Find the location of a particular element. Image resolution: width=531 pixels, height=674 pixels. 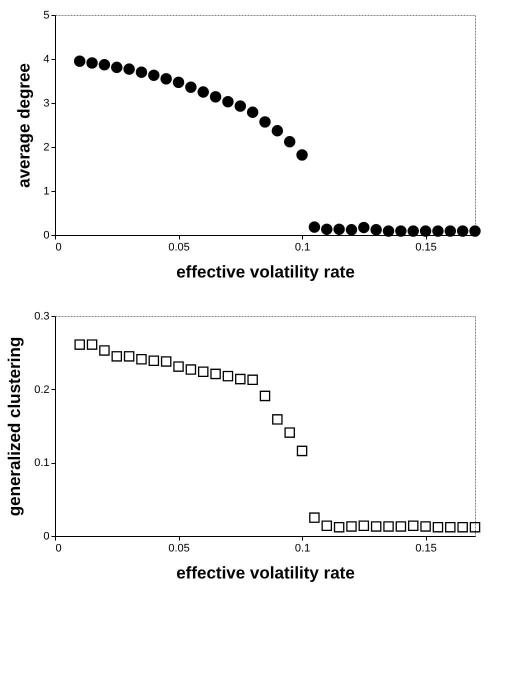

y-tick-label: 0.1 is located at coordinates (42, 463).